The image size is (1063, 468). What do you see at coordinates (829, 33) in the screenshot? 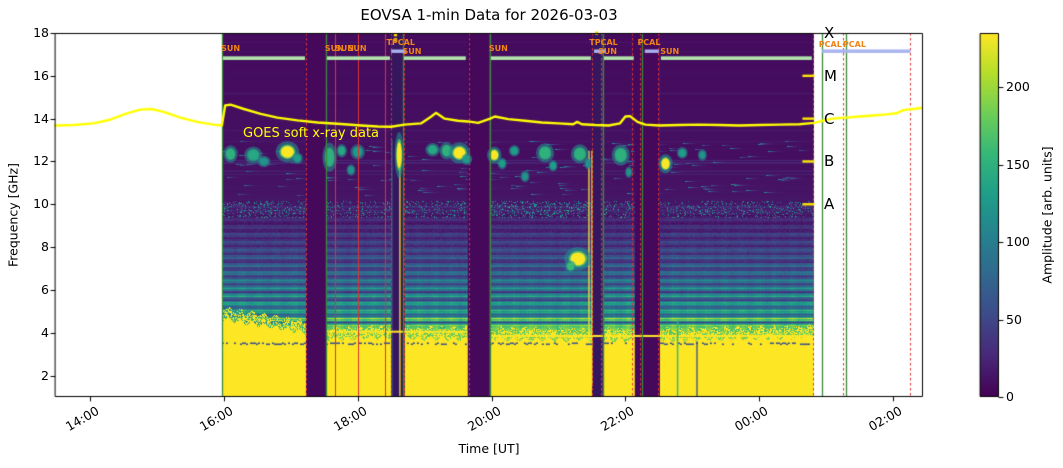
I see `goes-class-x: X` at bounding box center [829, 33].